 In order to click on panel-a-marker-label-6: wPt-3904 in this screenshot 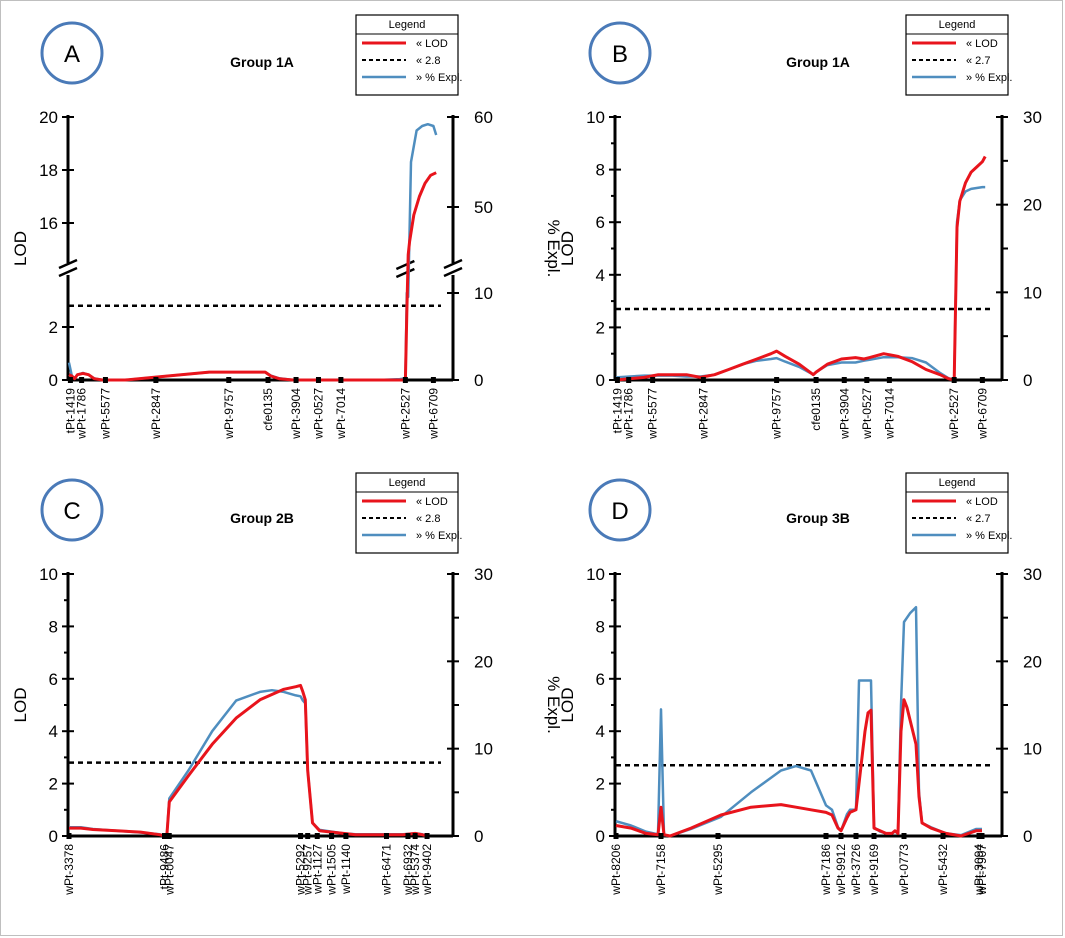, I will do `click(296, 414)`.